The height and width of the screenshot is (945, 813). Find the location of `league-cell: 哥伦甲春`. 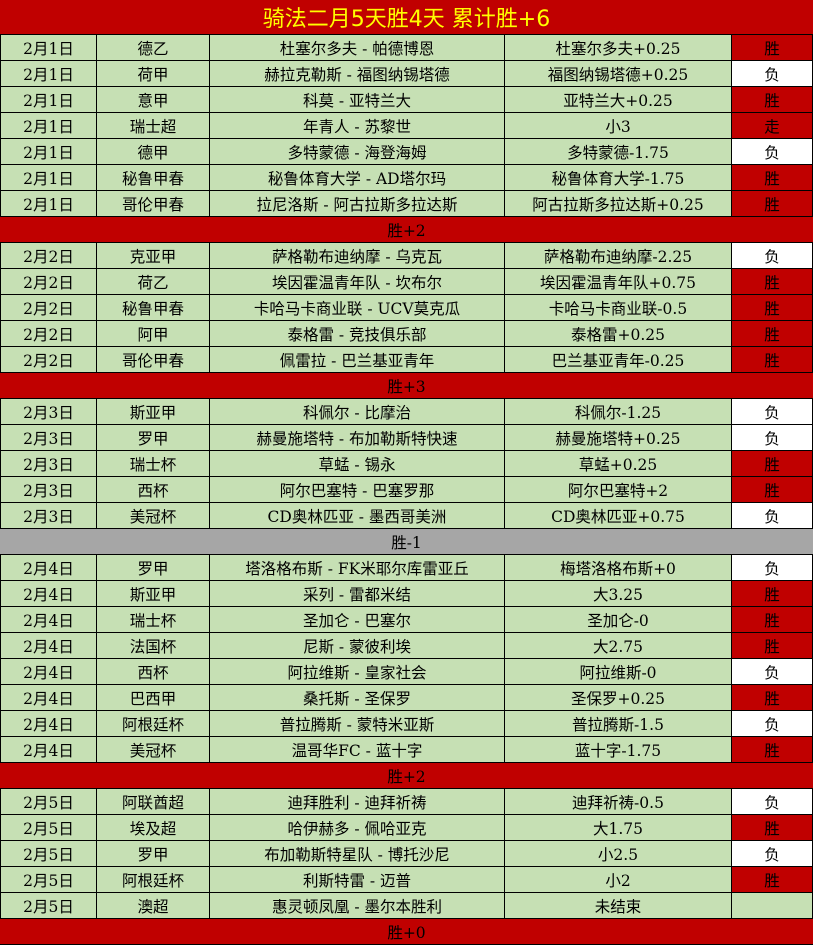

league-cell: 哥伦甲春 is located at coordinates (153, 203).